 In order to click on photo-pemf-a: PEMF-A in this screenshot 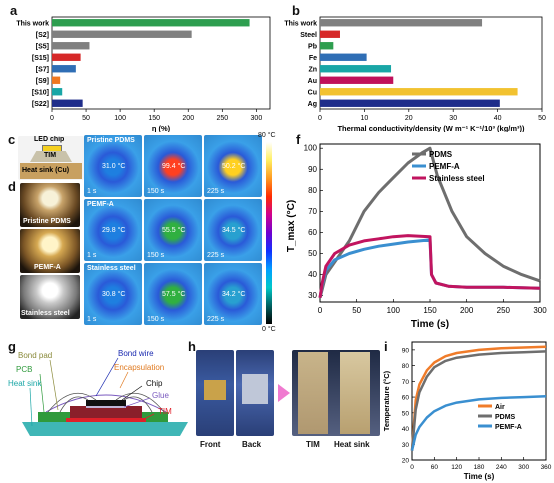, I will do `click(50, 251)`.